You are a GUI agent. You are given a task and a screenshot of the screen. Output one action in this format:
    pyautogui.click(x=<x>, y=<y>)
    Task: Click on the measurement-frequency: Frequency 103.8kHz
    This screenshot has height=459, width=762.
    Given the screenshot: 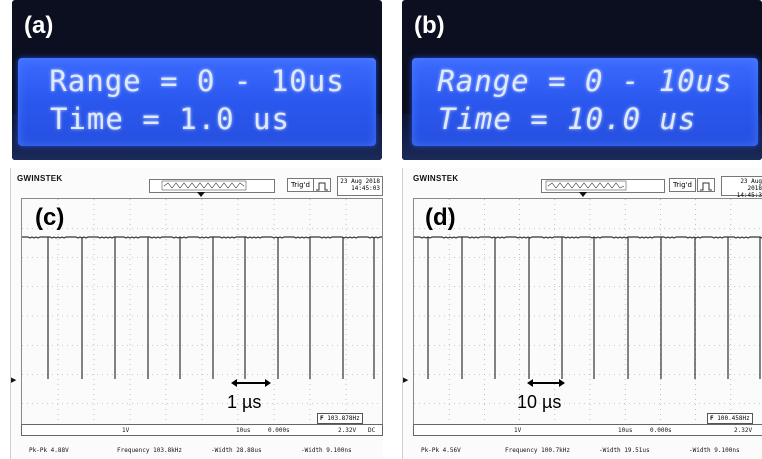 What is the action you would take?
    pyautogui.click(x=150, y=450)
    